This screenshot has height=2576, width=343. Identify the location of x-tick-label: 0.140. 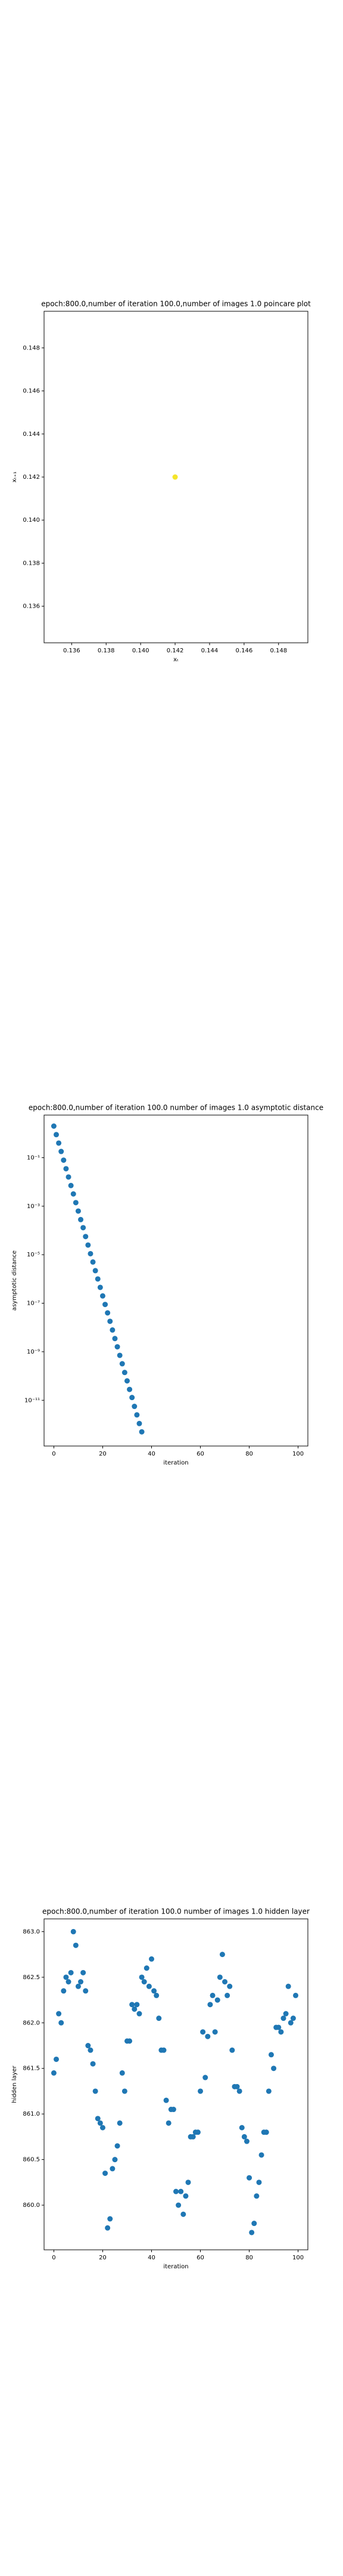
(141, 651).